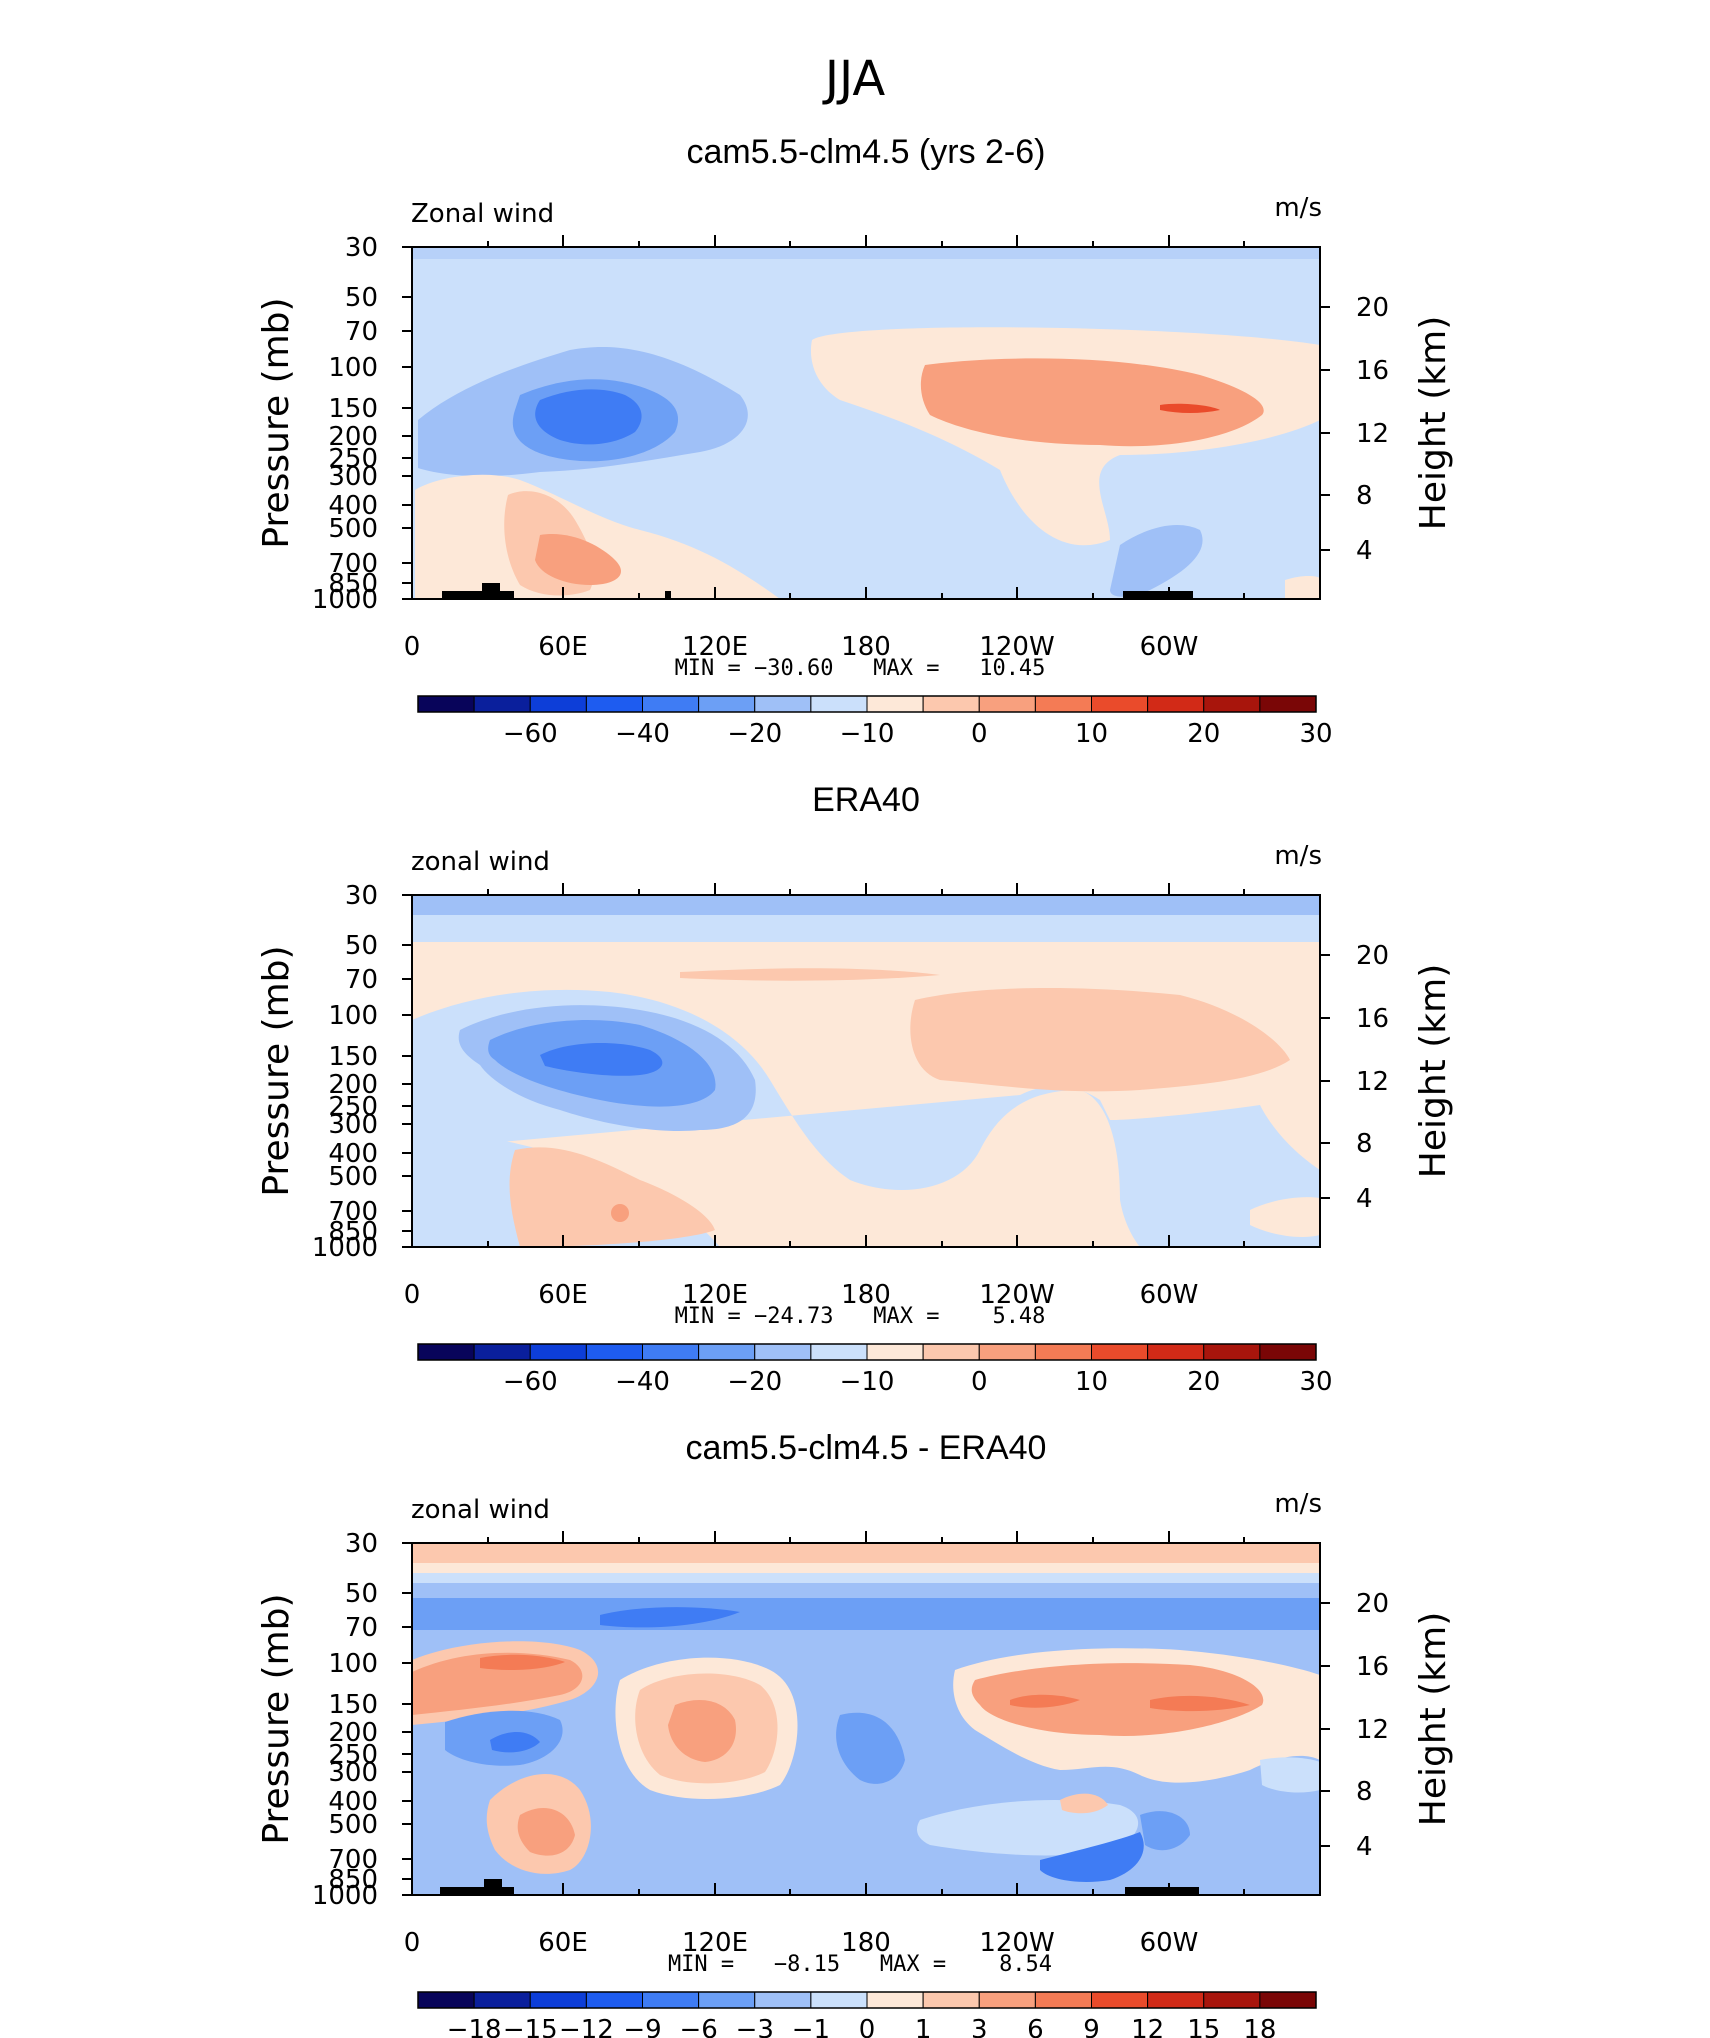  I want to click on contour-east-core, so click(1045, 1701).